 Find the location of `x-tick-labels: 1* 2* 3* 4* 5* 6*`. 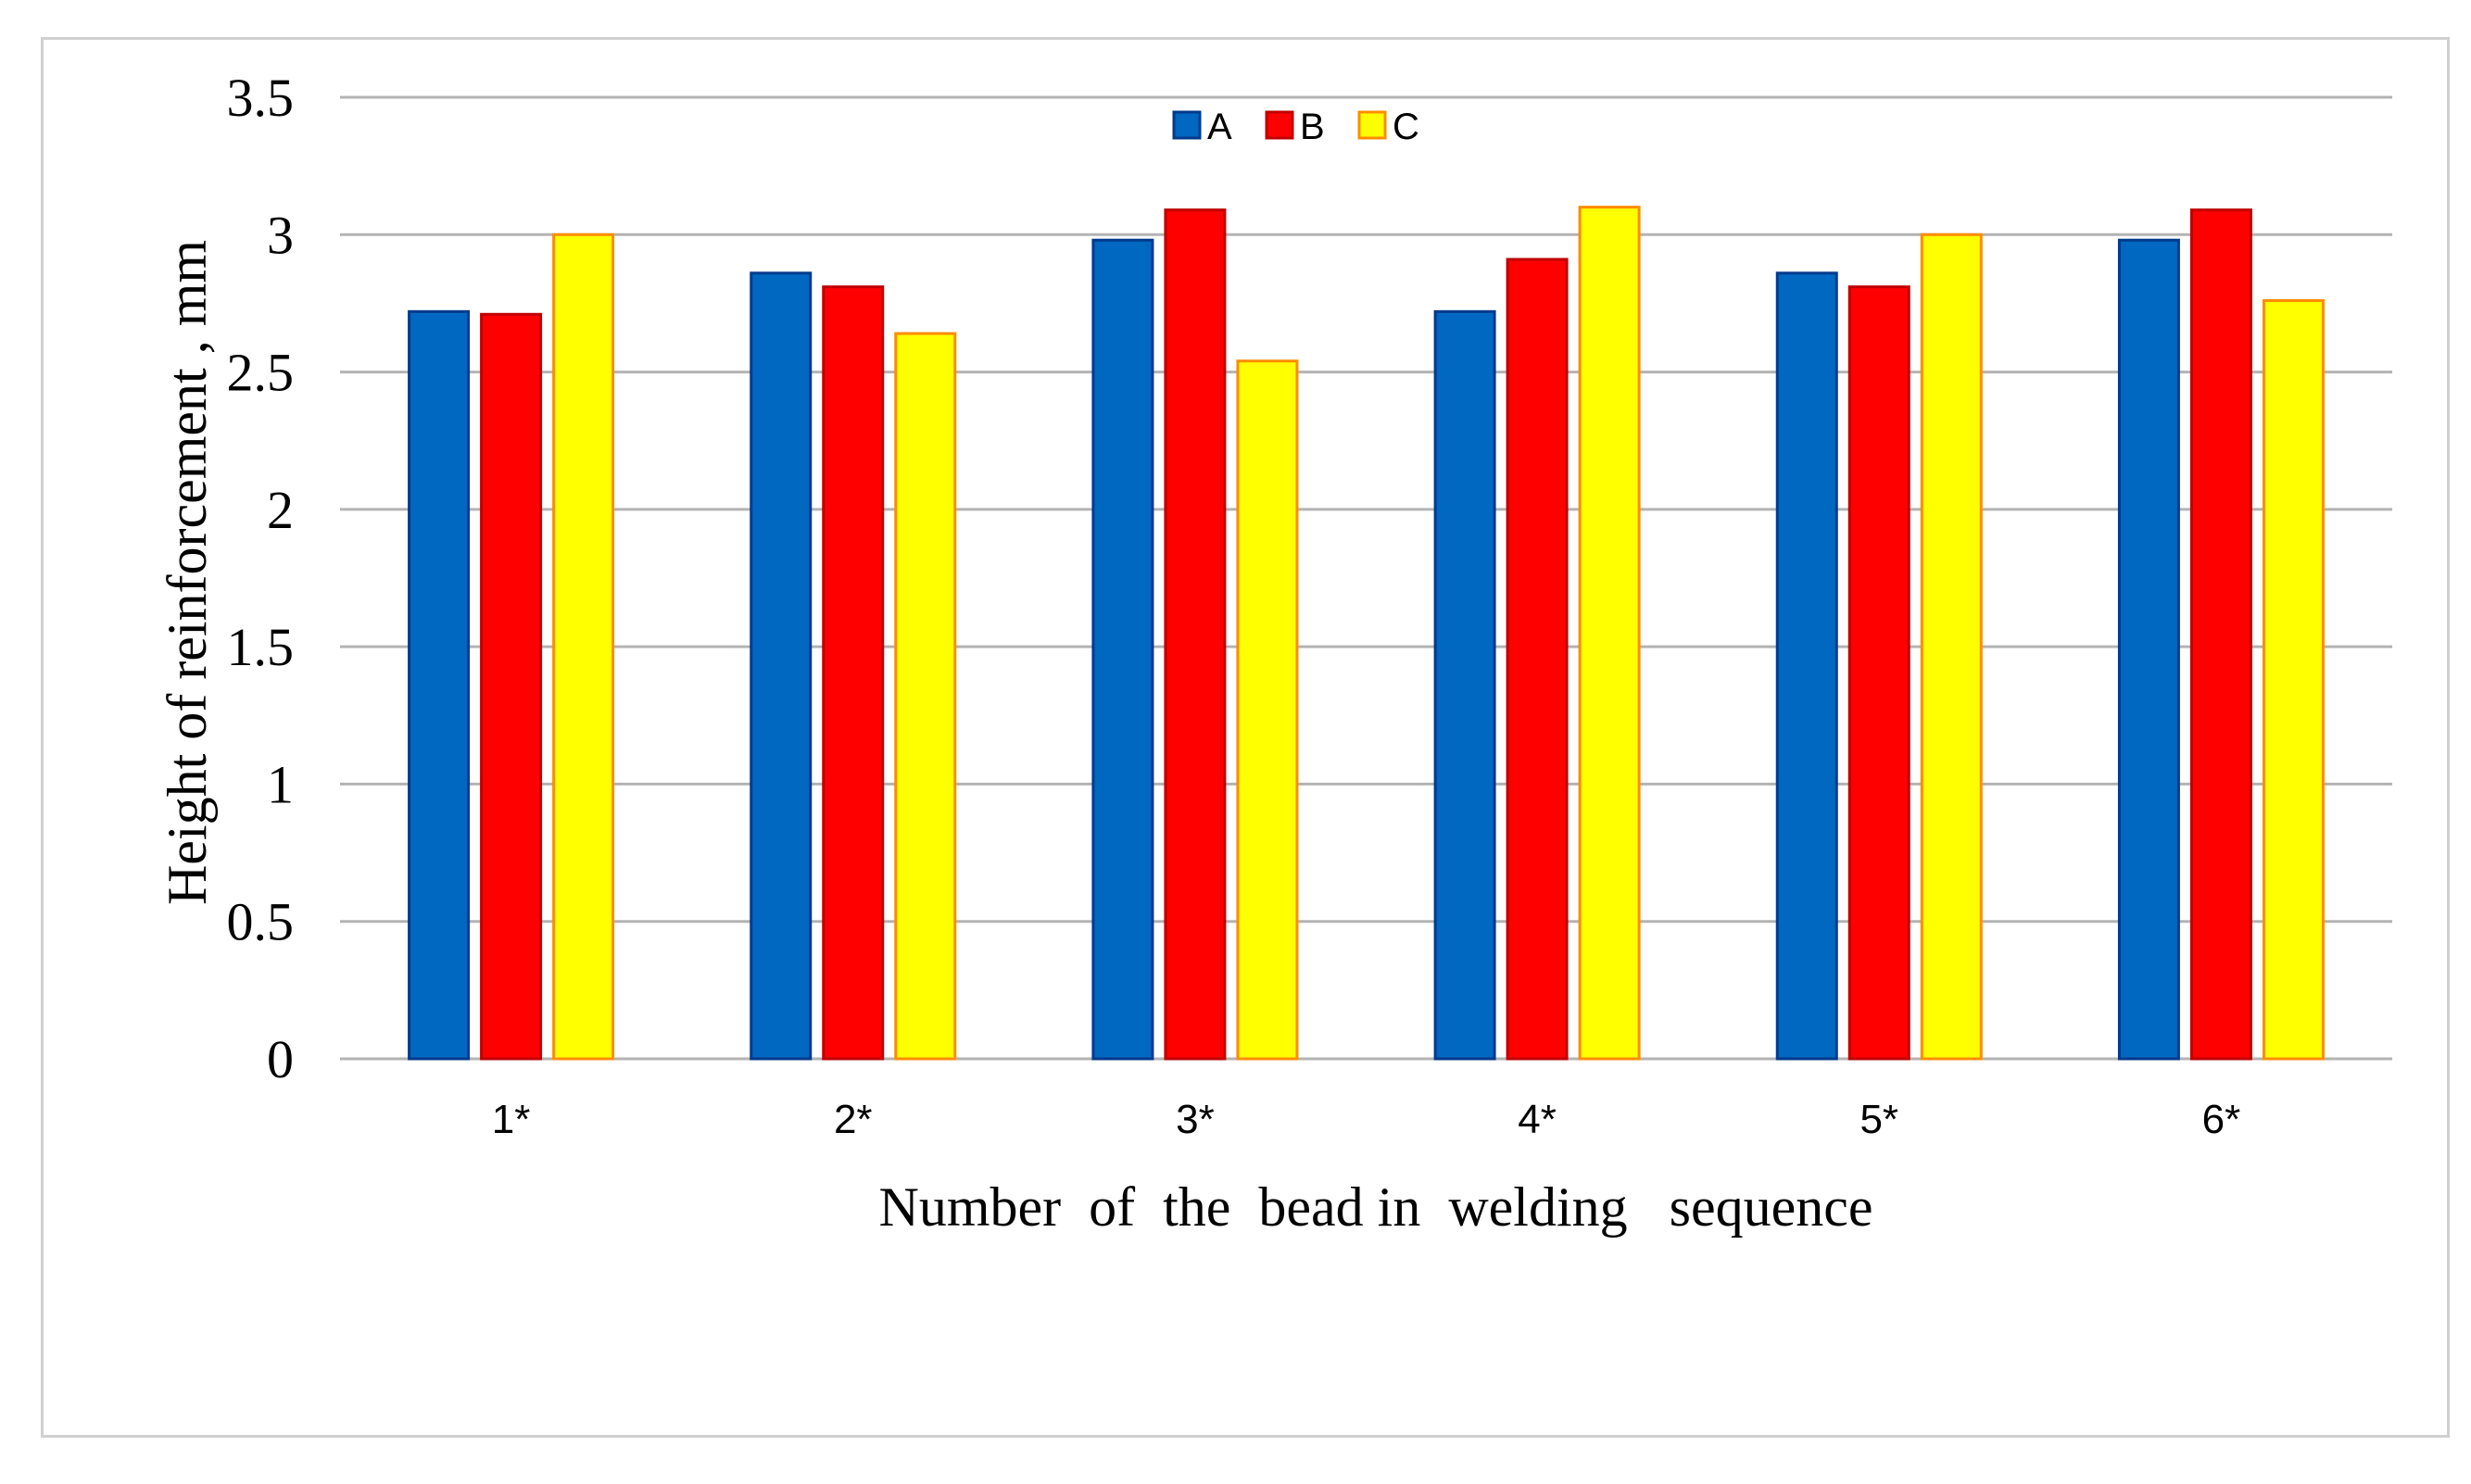

x-tick-labels: 1* 2* 3* 4* 5* 6* is located at coordinates (1366, 1119).